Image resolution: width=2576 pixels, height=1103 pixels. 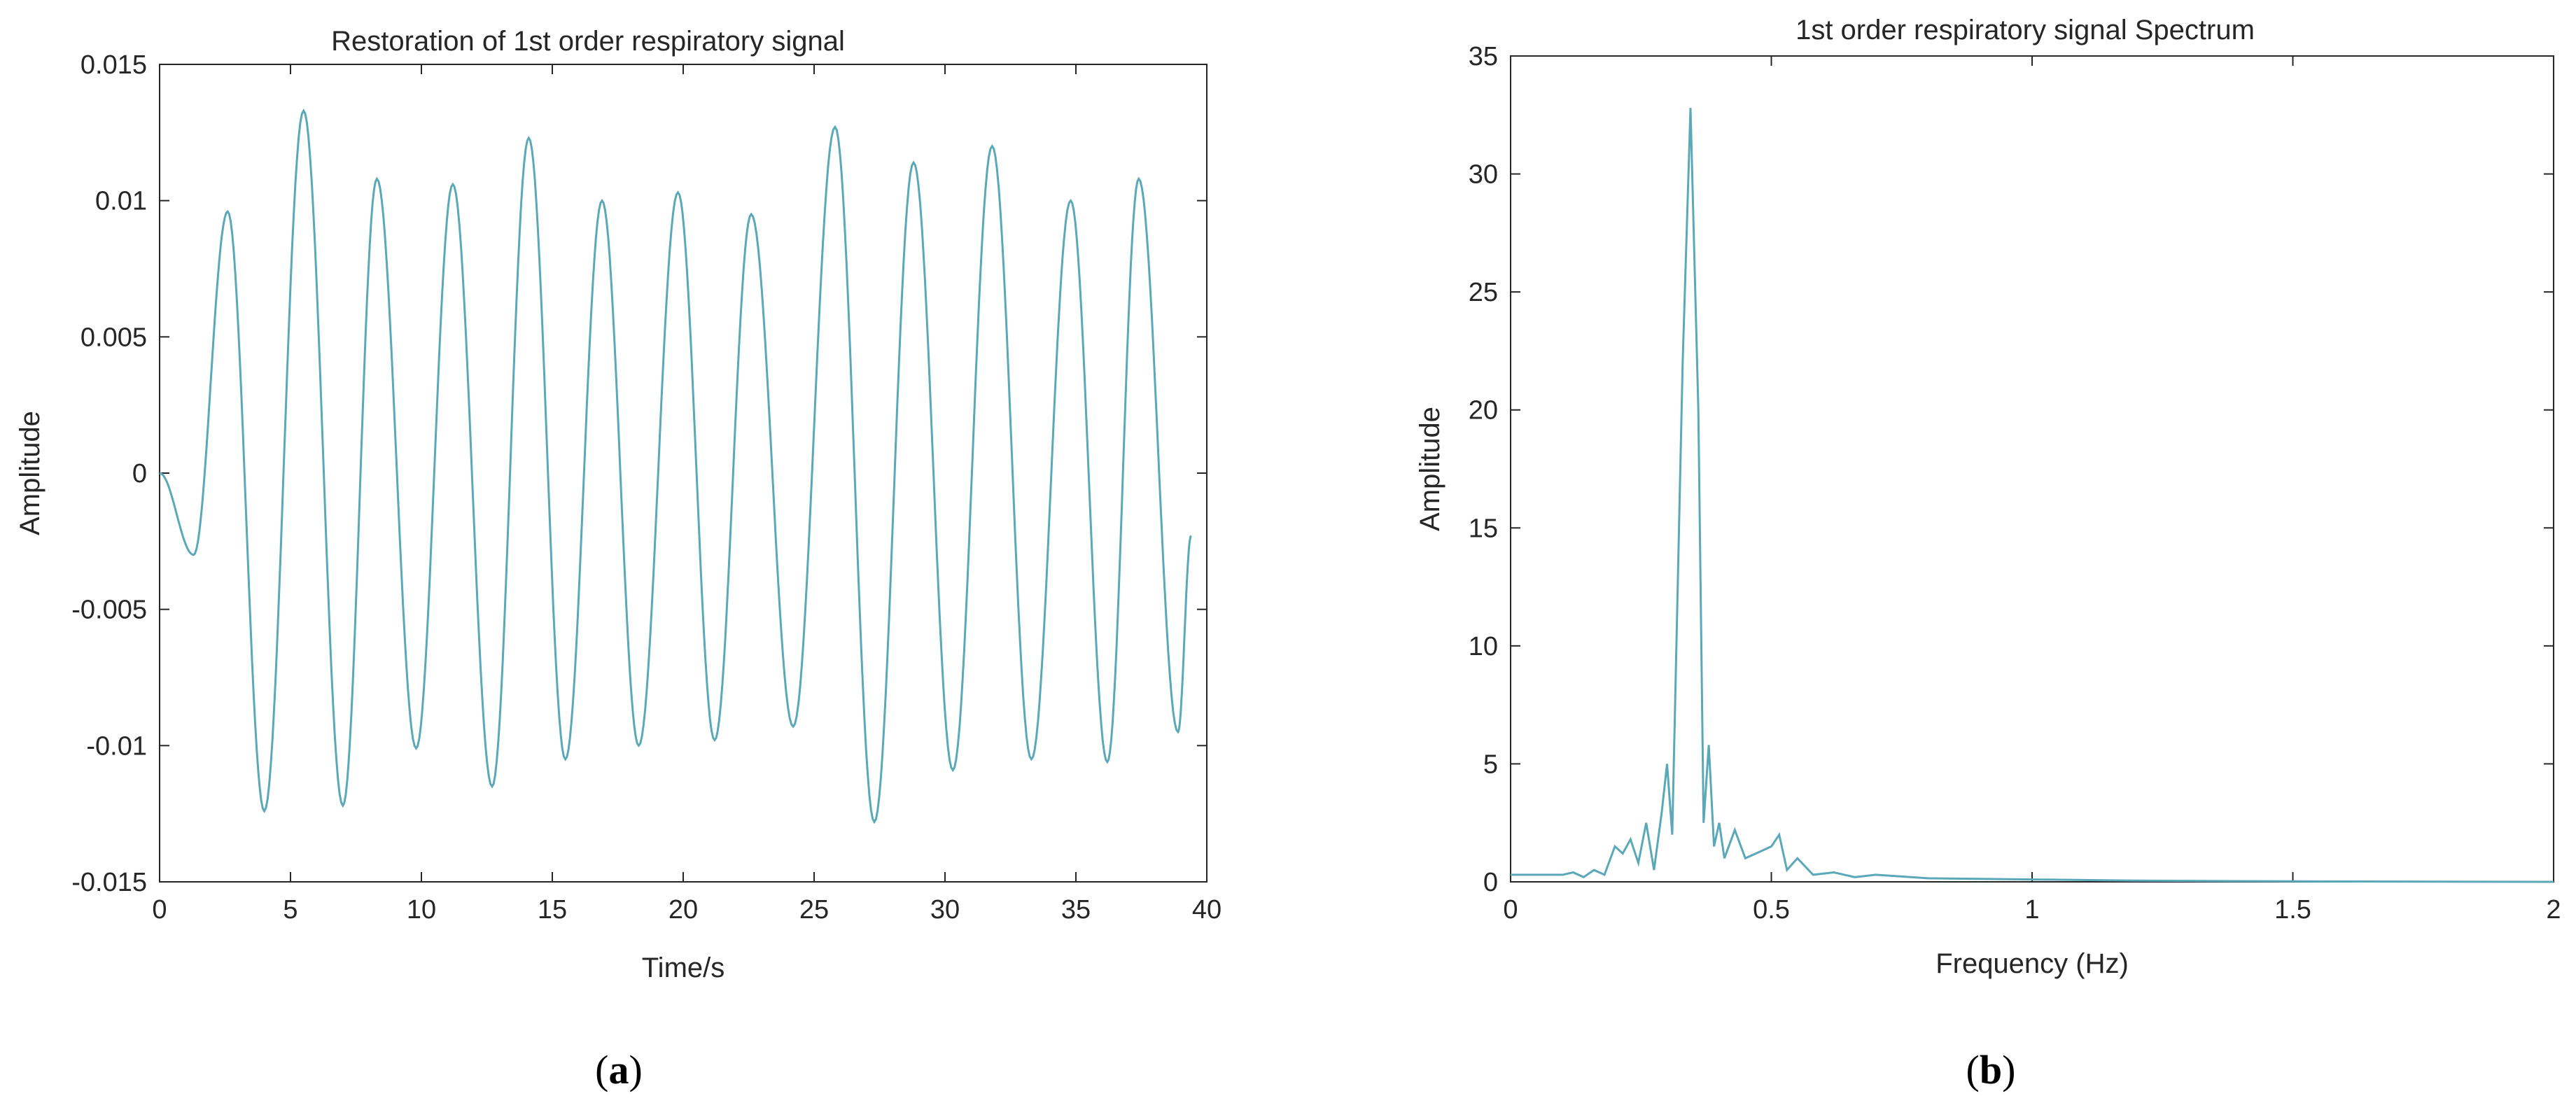 What do you see at coordinates (1483, 411) in the screenshot?
I see `chart-b-y-tick-label: 20` at bounding box center [1483, 411].